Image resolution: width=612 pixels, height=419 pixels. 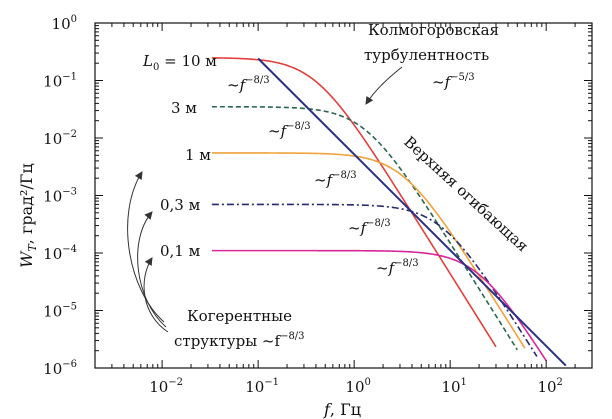 What do you see at coordinates (60, 138) in the screenshot?
I see `y-tick-label: 10⁻²` at bounding box center [60, 138].